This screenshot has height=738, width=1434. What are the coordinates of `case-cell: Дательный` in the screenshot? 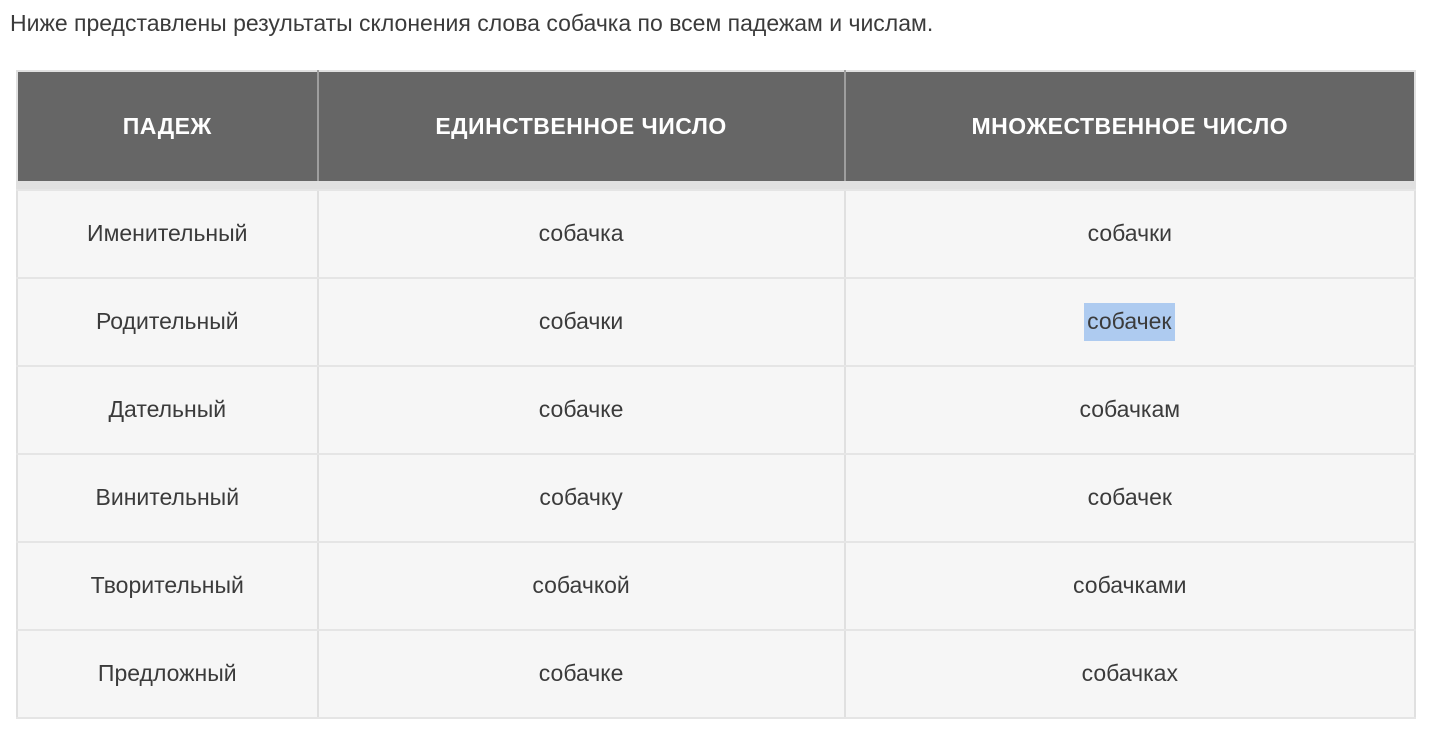 It's located at (167, 409).